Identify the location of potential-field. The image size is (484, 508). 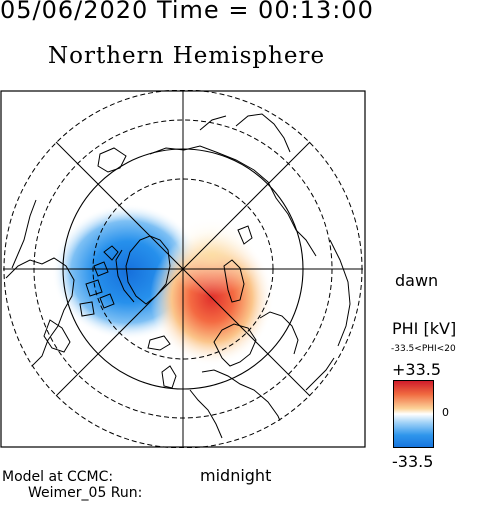
(163, 285).